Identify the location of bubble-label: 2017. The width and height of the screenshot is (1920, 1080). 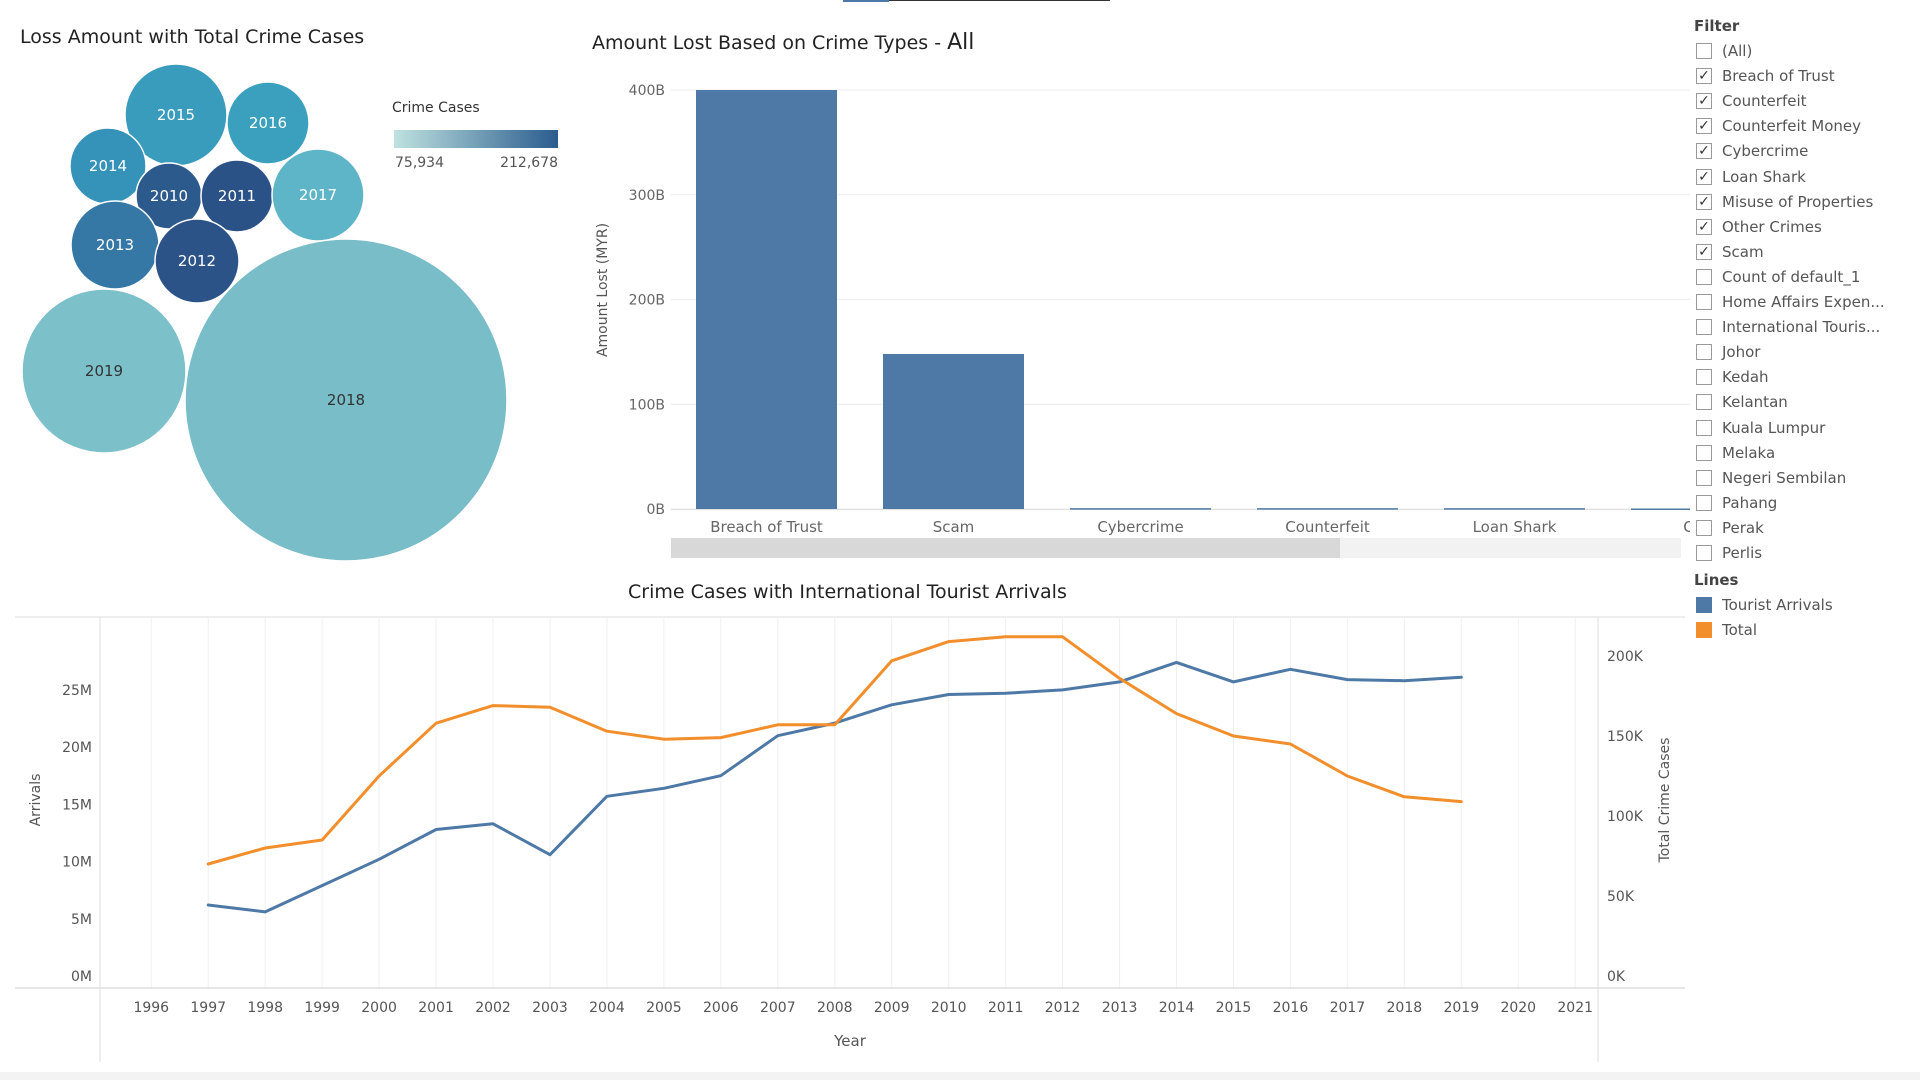
(318, 195).